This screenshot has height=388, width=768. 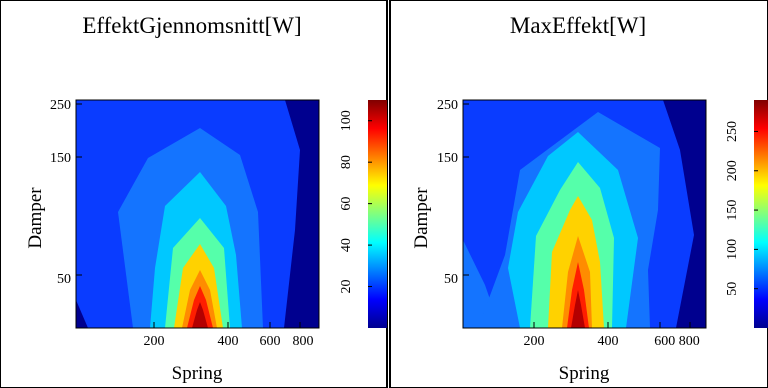 I want to click on left-title: EffektGjennomsnitt[W], so click(x=191, y=25).